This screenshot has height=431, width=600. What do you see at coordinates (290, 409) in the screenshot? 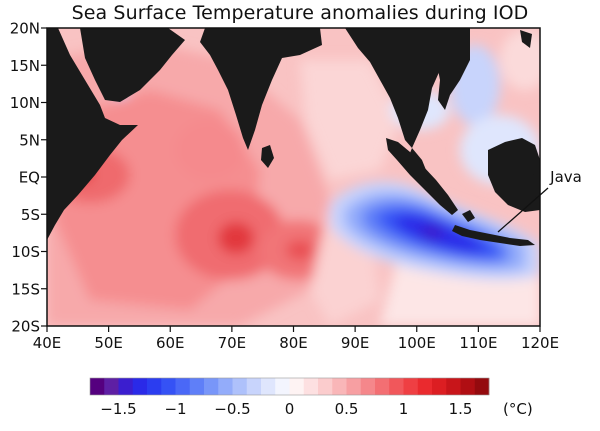
I see `colorbar-tick-label: 0` at bounding box center [290, 409].